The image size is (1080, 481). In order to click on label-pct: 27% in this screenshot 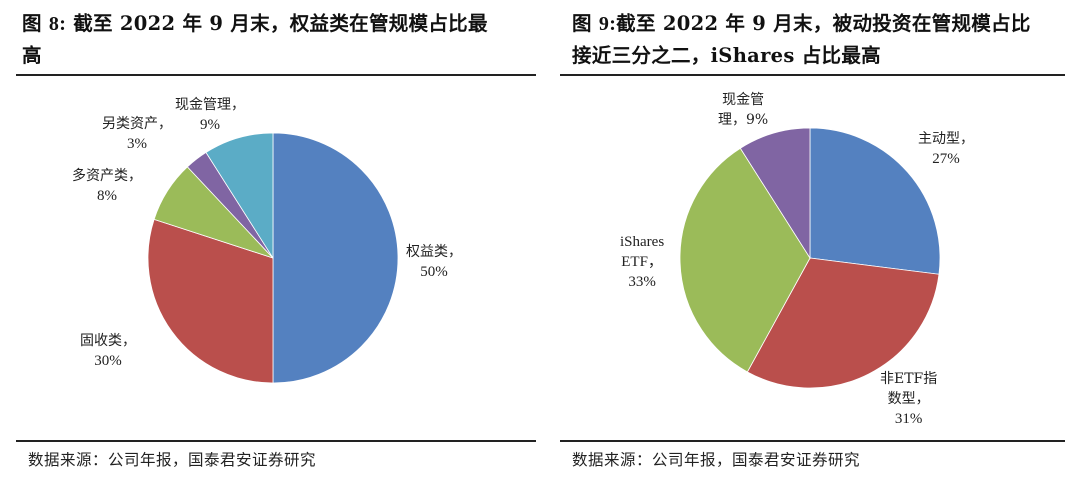, I will do `click(946, 159)`.